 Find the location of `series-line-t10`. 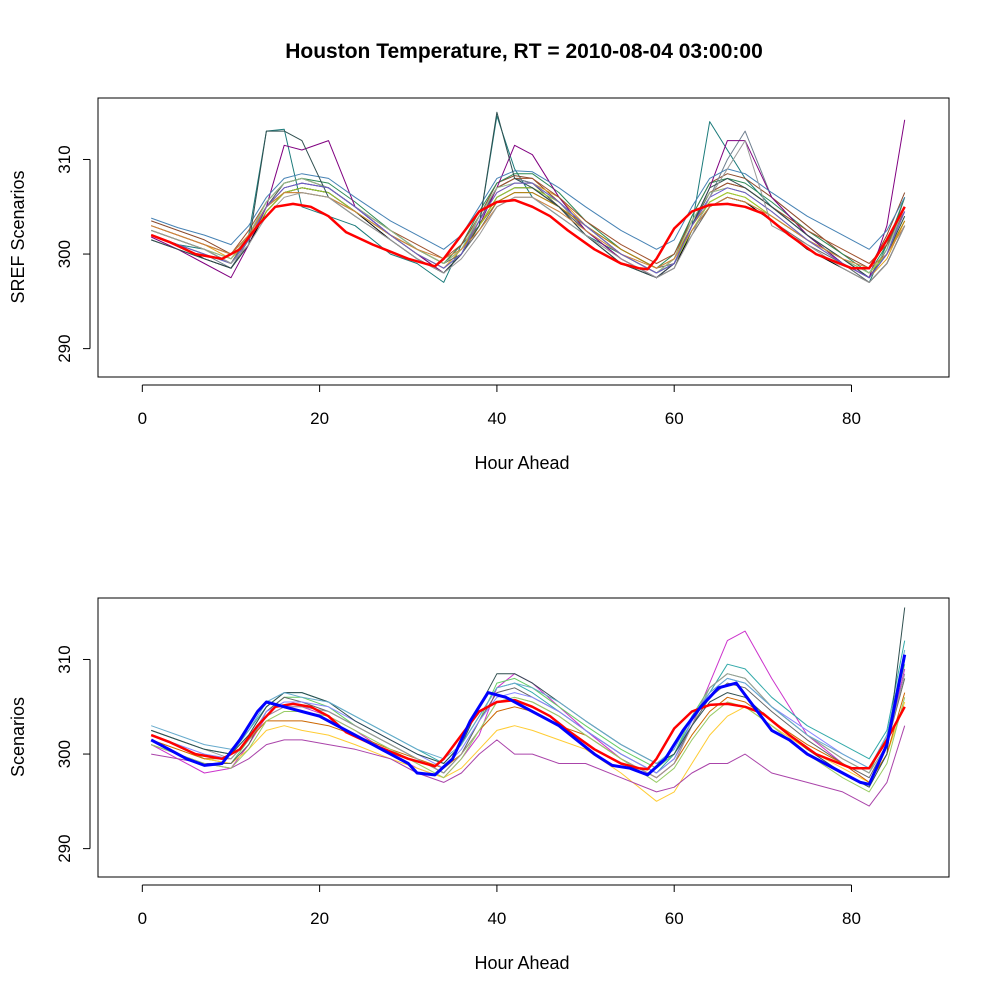

series-line-t10 is located at coordinates (528, 766).